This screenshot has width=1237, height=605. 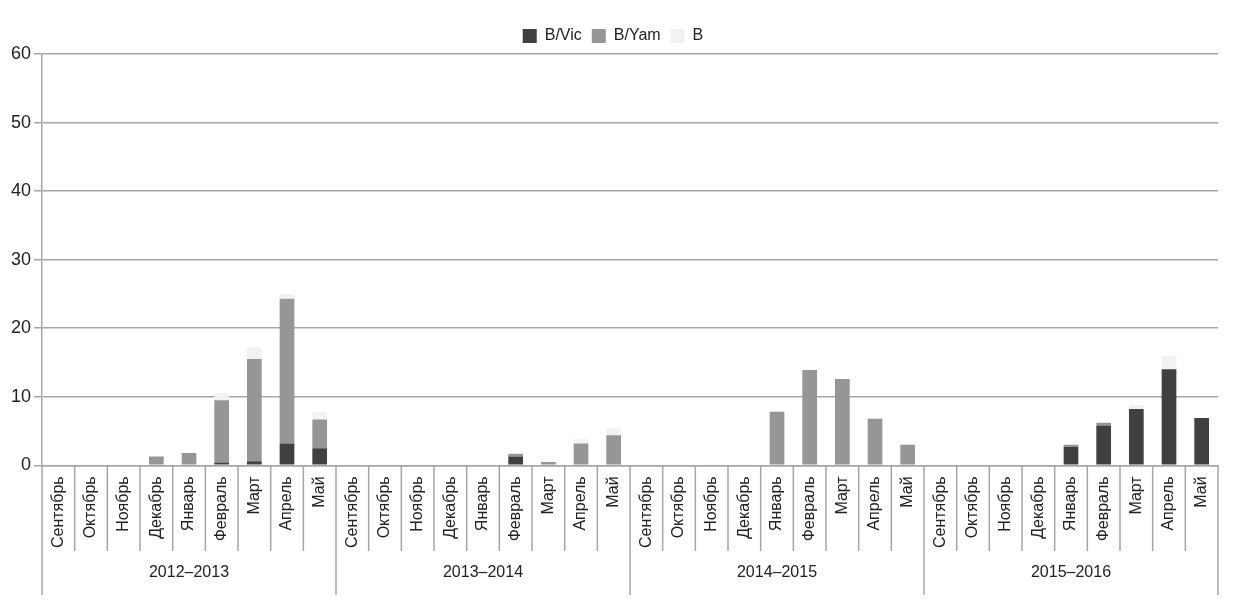 What do you see at coordinates (21, 395) in the screenshot?
I see `y-tick-label: 10` at bounding box center [21, 395].